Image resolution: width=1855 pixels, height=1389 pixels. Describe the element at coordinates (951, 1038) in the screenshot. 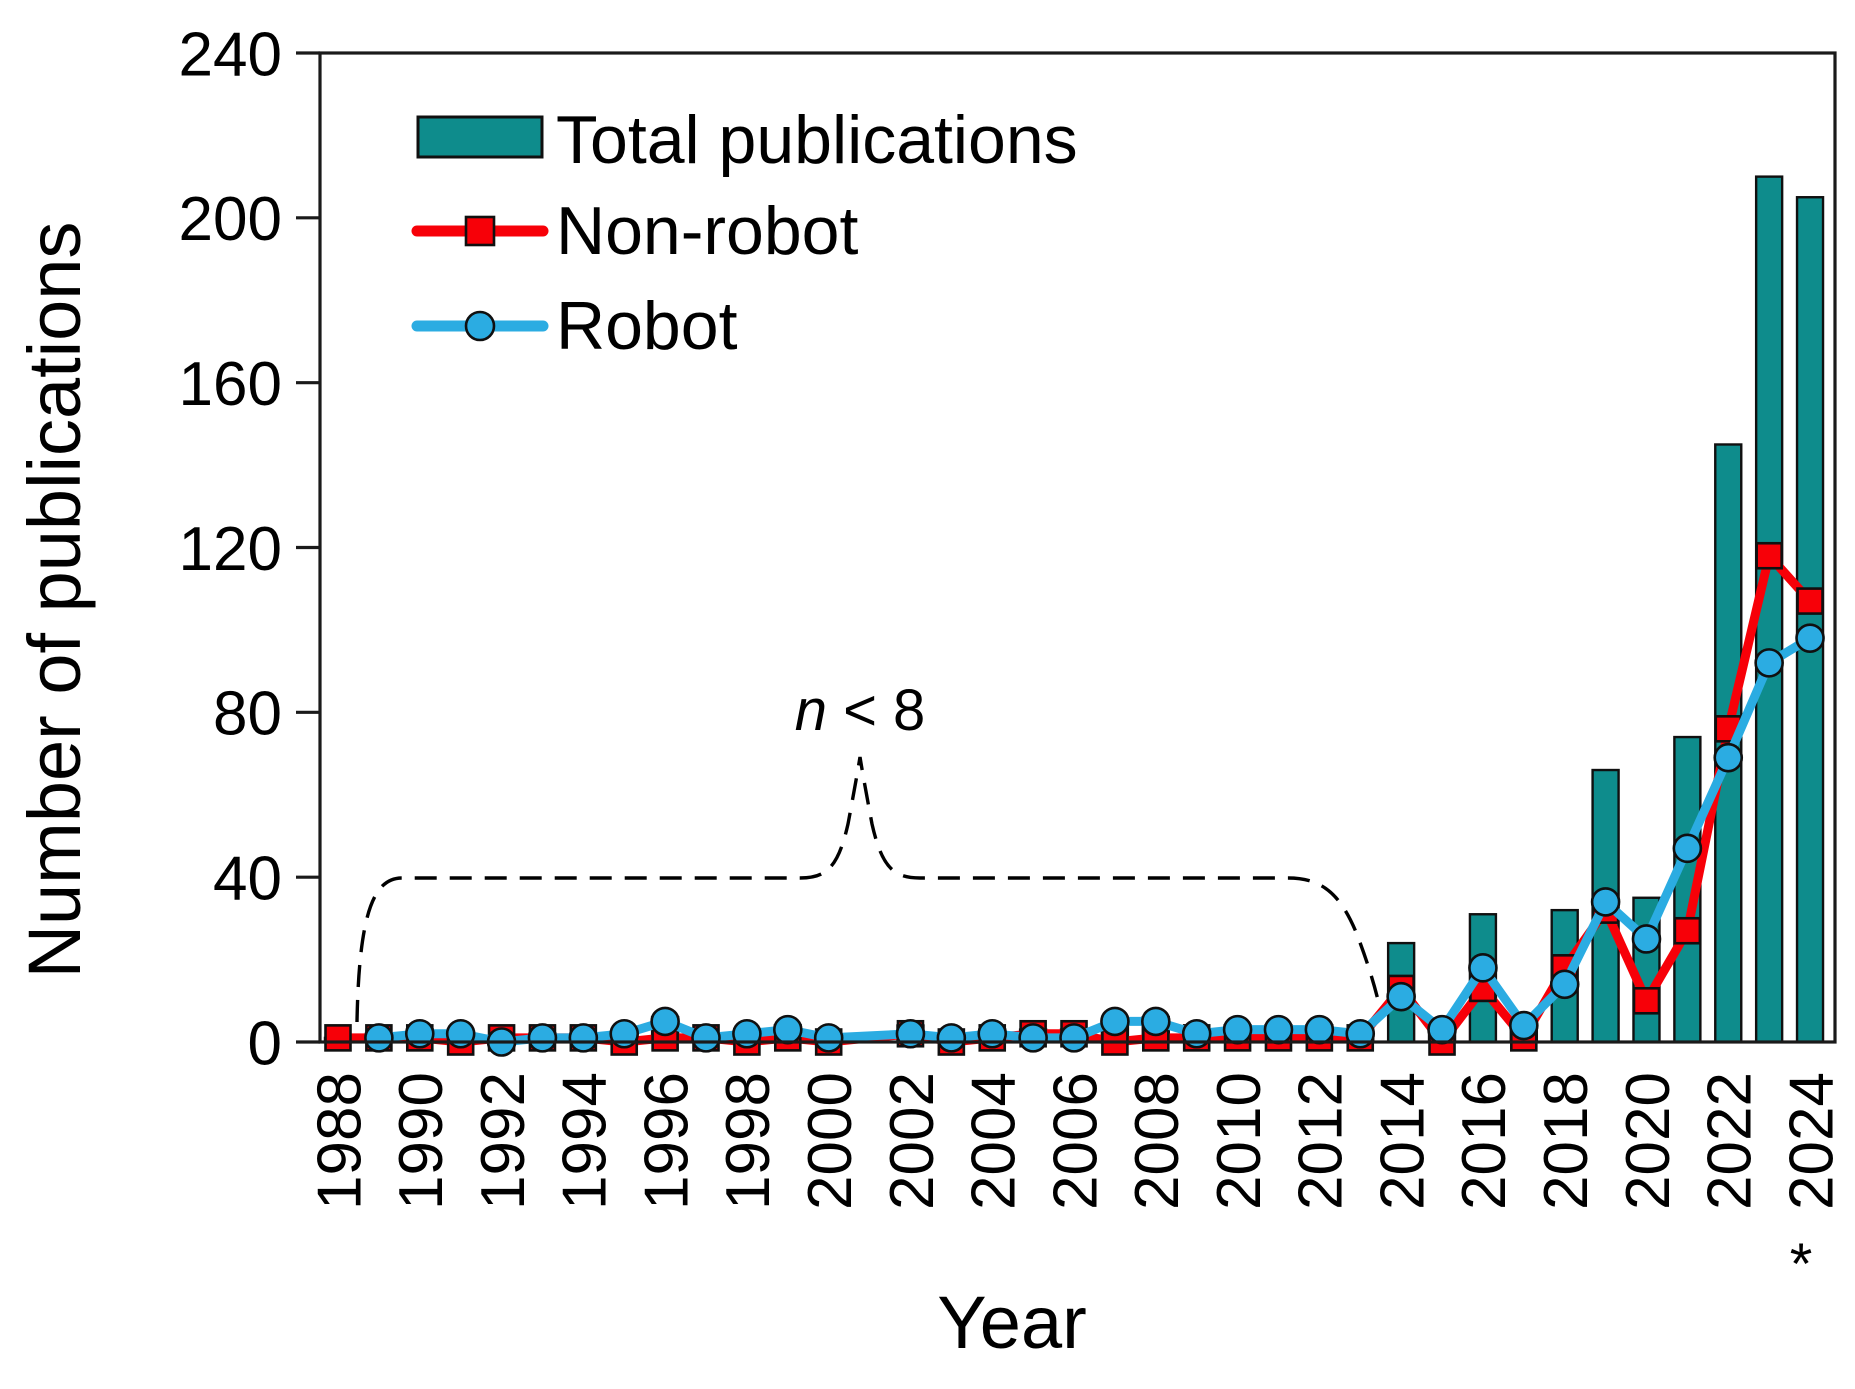

I see `robot-marker-2003` at that location.